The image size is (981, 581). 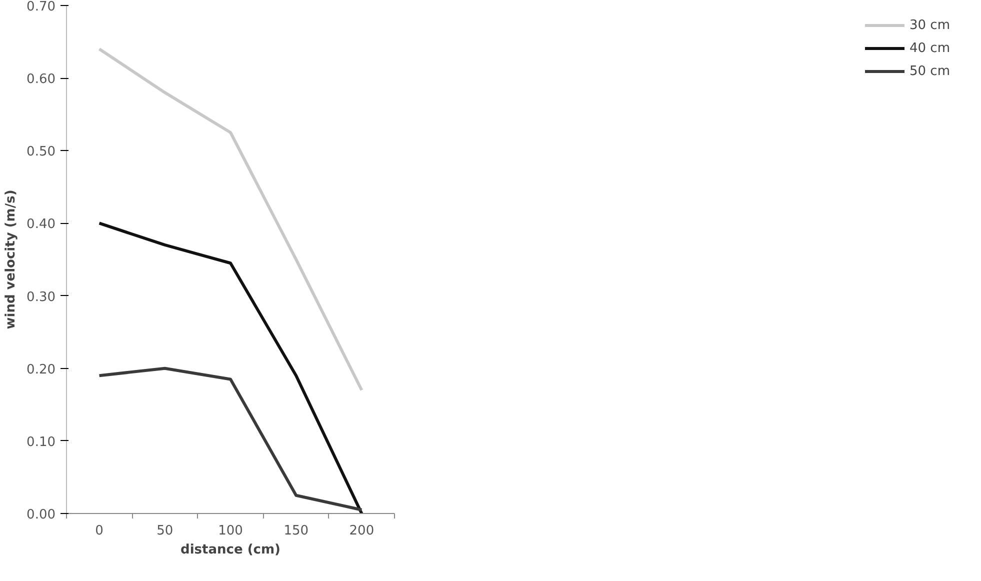 What do you see at coordinates (41, 224) in the screenshot?
I see `y-tick-label: 0.40` at bounding box center [41, 224].